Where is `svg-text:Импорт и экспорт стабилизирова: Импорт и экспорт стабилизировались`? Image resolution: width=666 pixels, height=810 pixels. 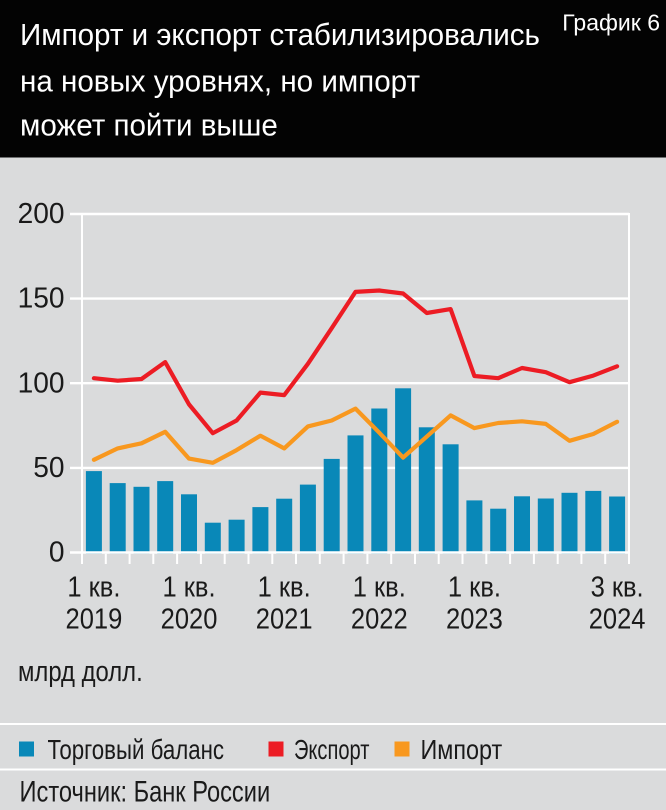 svg-text:Импорт и экспорт стабилизирова: Импорт и экспорт стабилизировались is located at coordinates (280, 35).